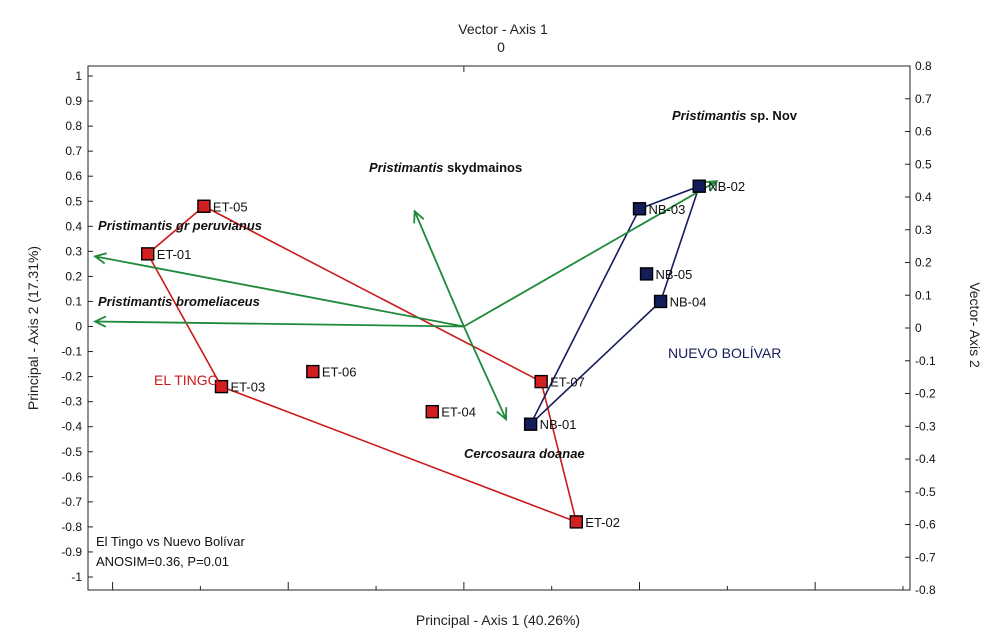 This screenshot has width=983, height=632. What do you see at coordinates (925, 426) in the screenshot?
I see `right-tick-label: -0.3` at bounding box center [925, 426].